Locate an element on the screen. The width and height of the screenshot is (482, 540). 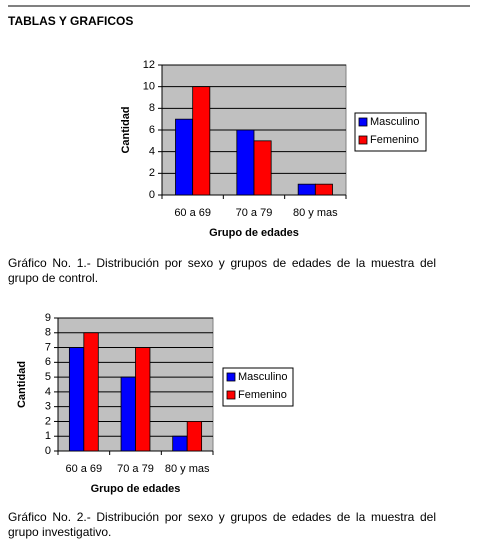
y-tick-label: 3 is located at coordinates (48, 407).